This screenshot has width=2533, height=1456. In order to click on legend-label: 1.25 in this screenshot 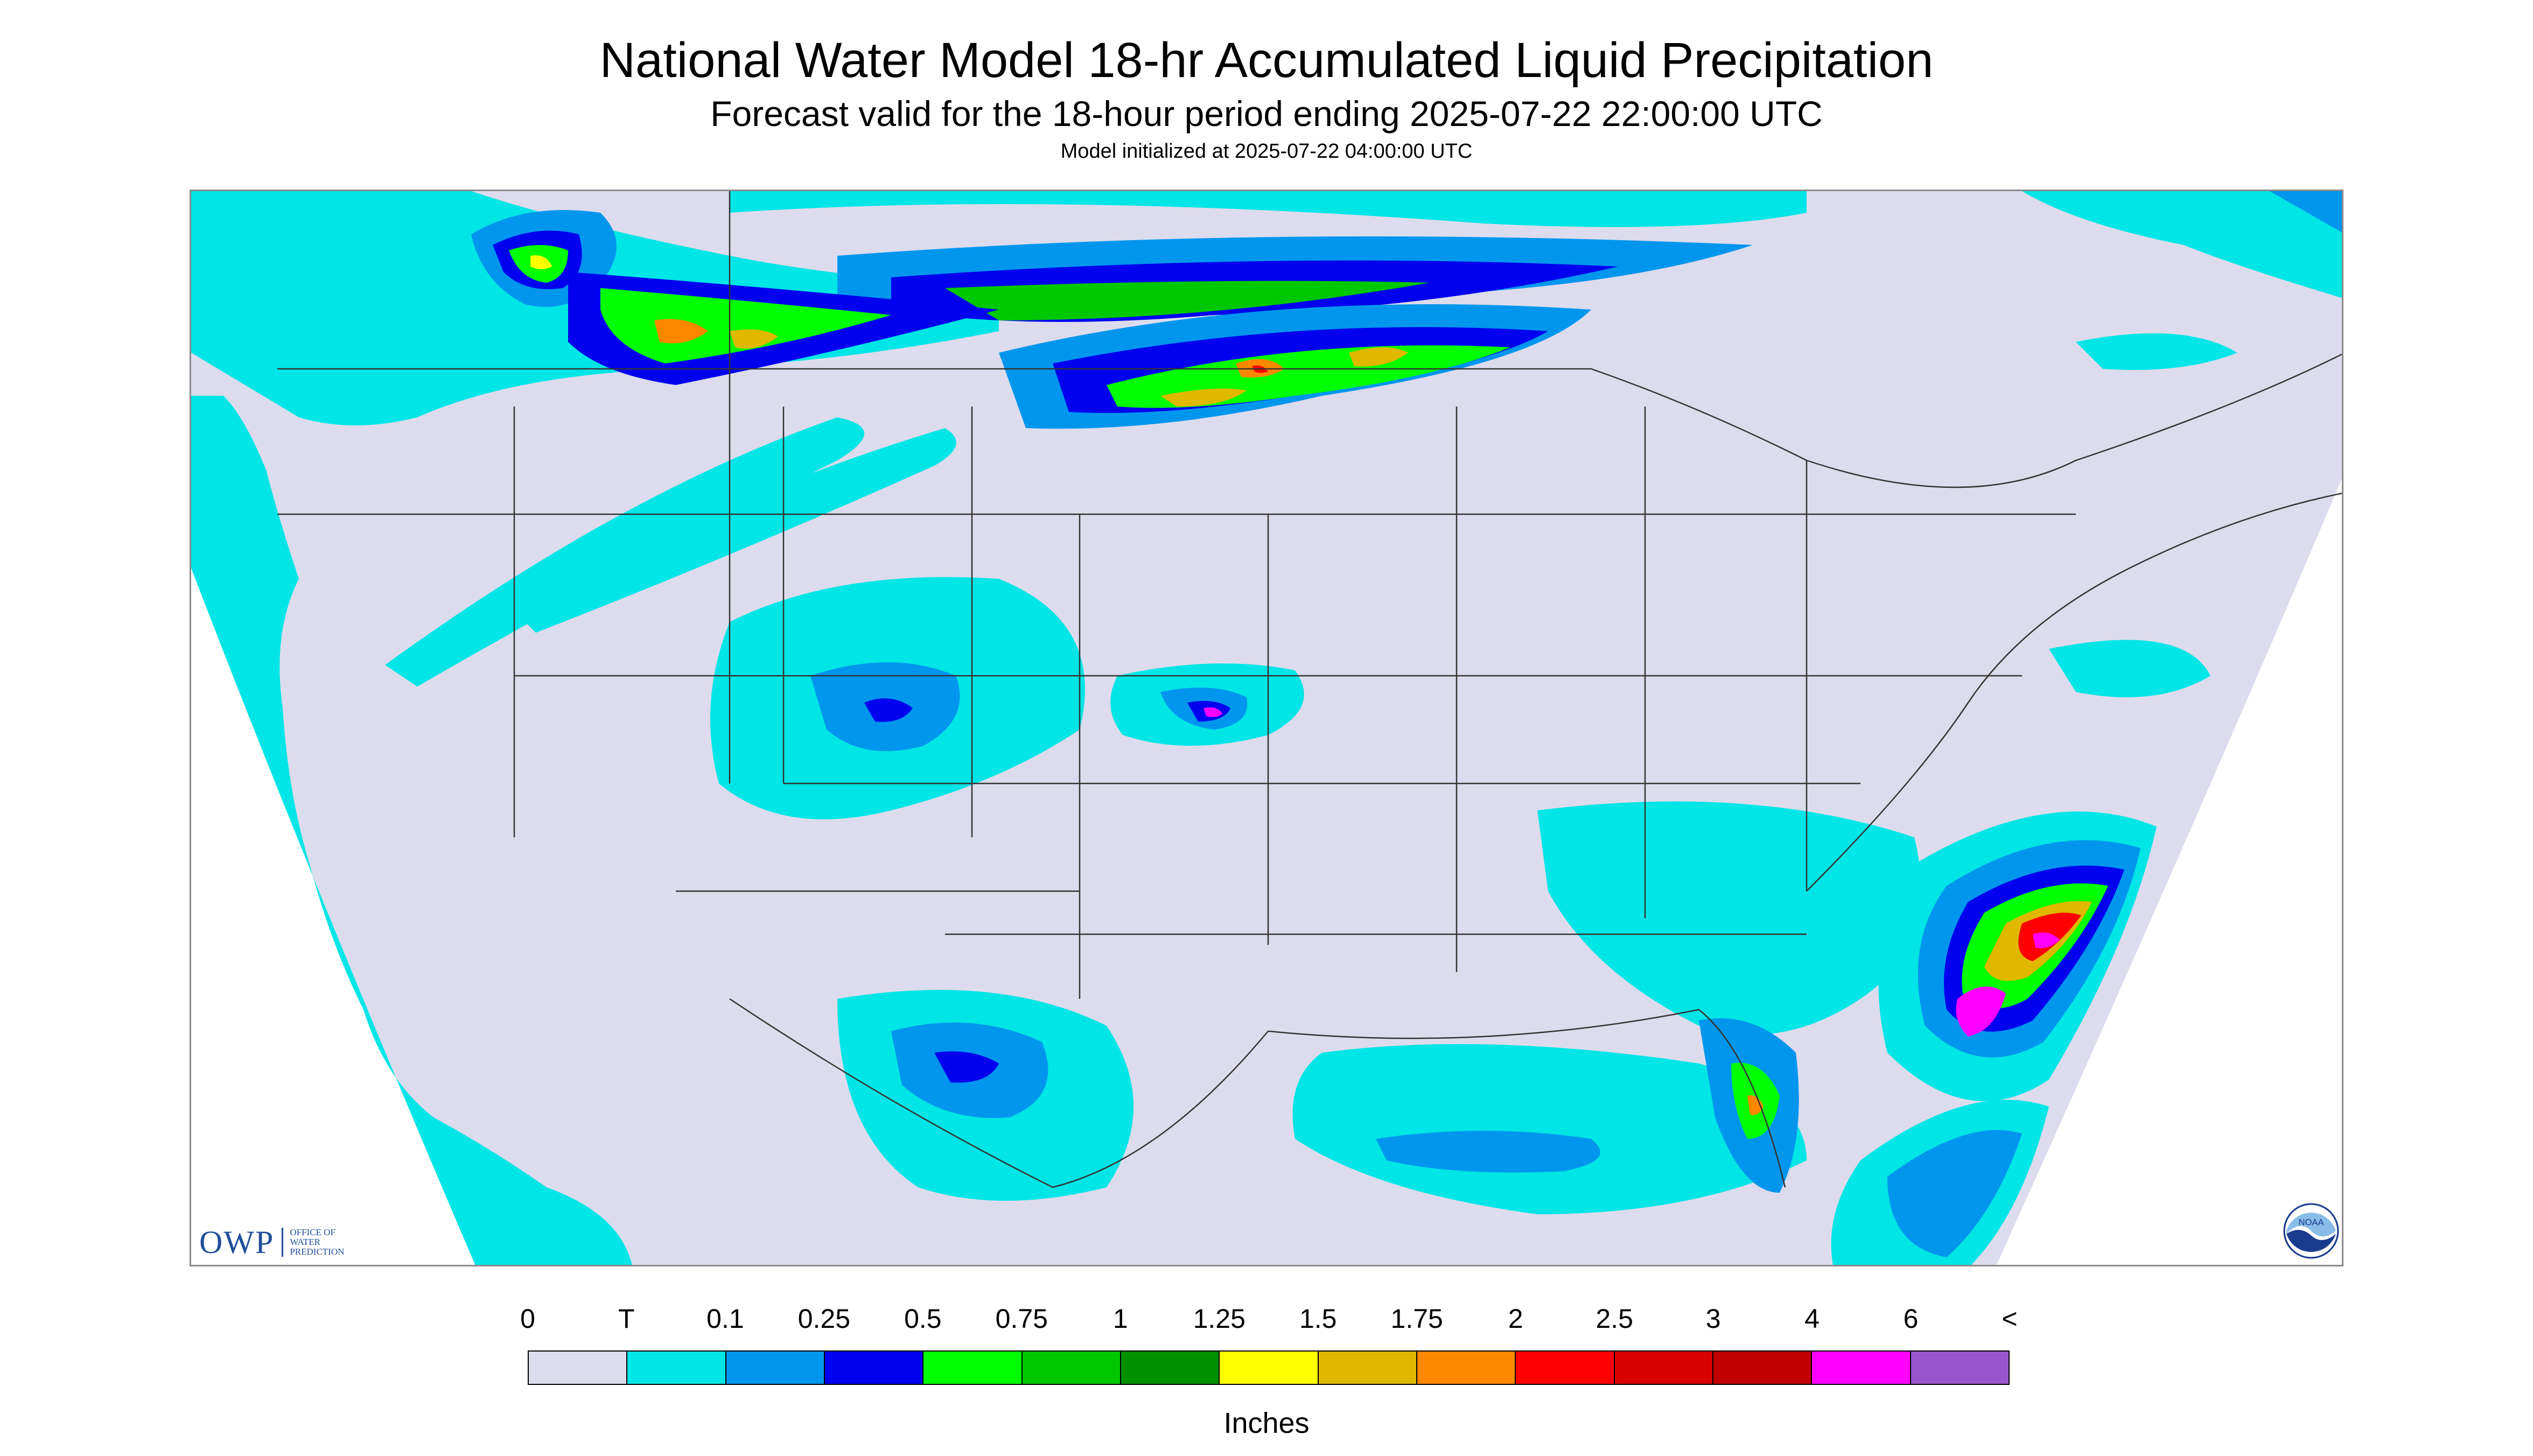, I will do `click(1219, 1319)`.